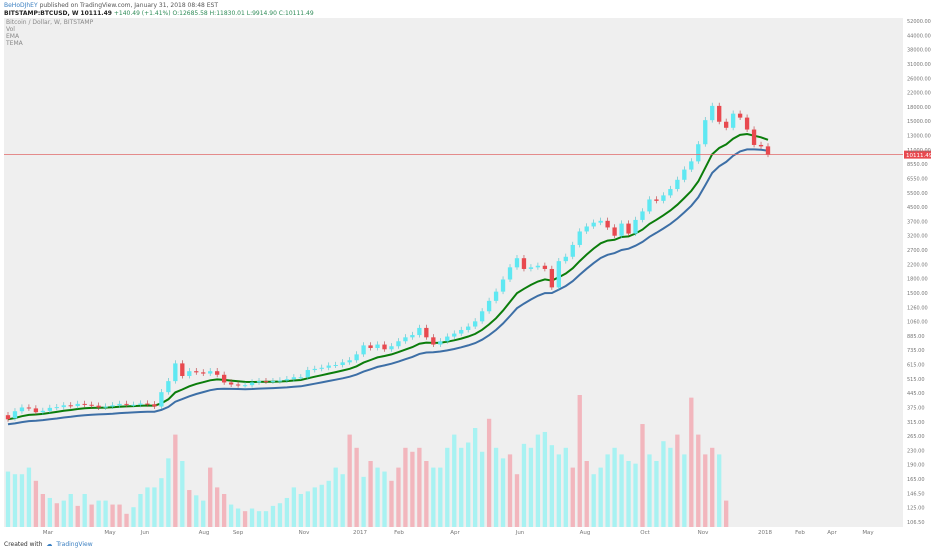 This screenshot has height=550, width=932. I want to click on y-tick-label: 6550.00, so click(917, 179).